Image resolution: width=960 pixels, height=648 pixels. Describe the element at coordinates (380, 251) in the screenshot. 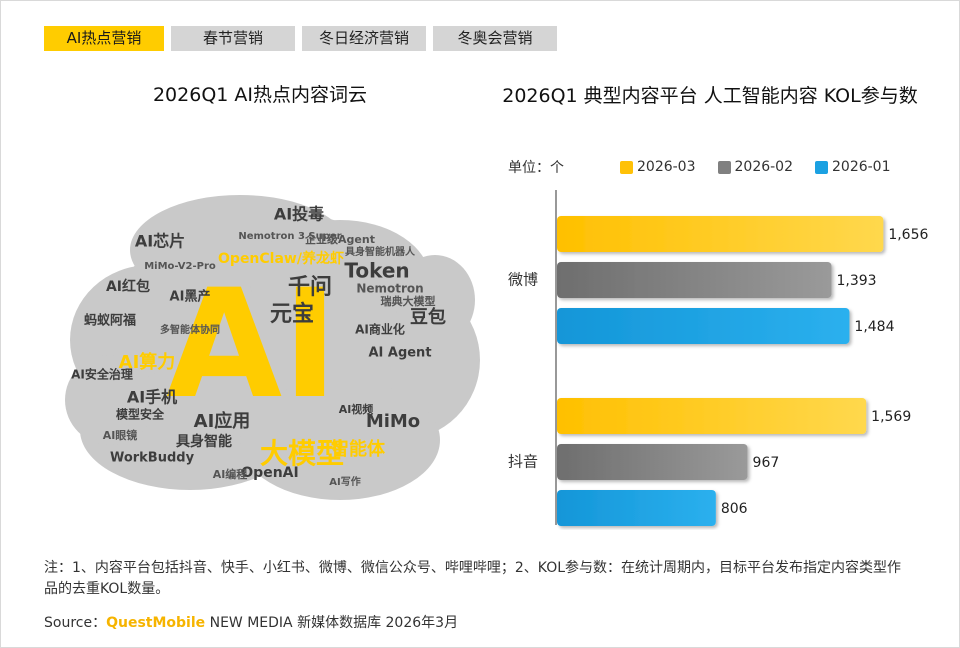

I see `cloud-word: 具身智能机器人` at that location.